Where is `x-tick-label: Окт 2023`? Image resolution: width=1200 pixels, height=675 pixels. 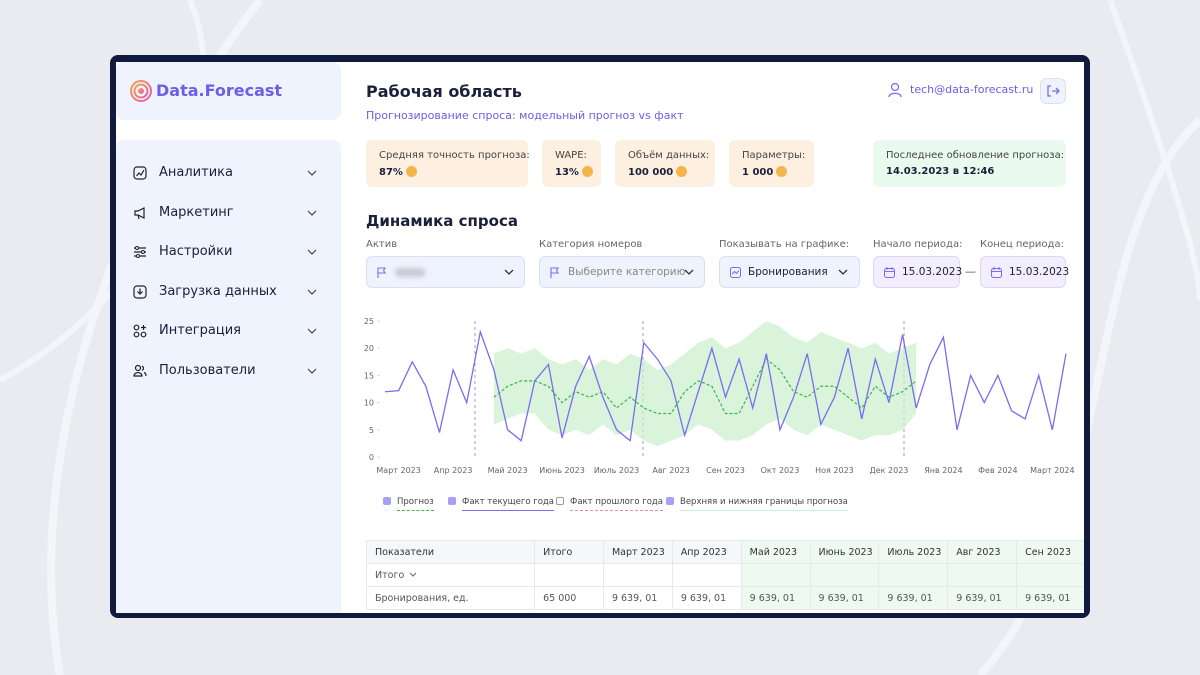 x-tick-label: Окт 2023 is located at coordinates (780, 470).